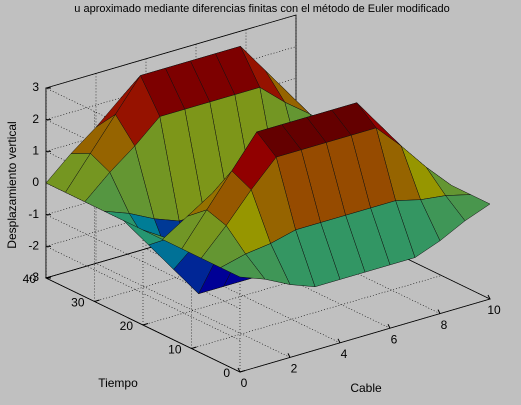 Image resolution: width=521 pixels, height=405 pixels. I want to click on y-axis-label: Tiempo, so click(118, 383).